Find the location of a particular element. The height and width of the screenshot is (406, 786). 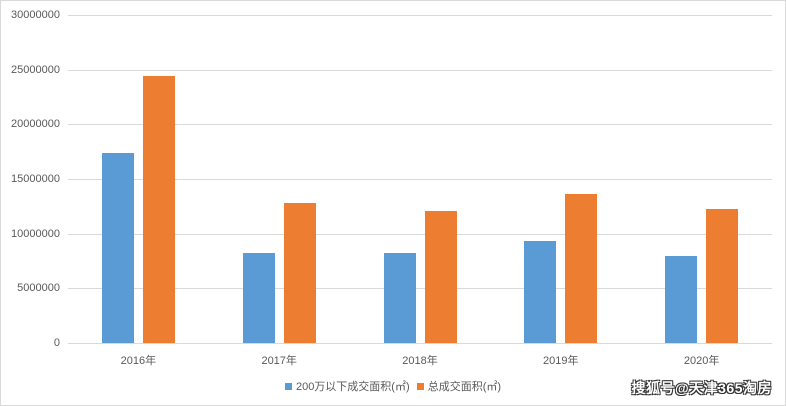

legend: 200万以下成交面积(㎡) 总成交面积(㎡) is located at coordinates (393, 386).